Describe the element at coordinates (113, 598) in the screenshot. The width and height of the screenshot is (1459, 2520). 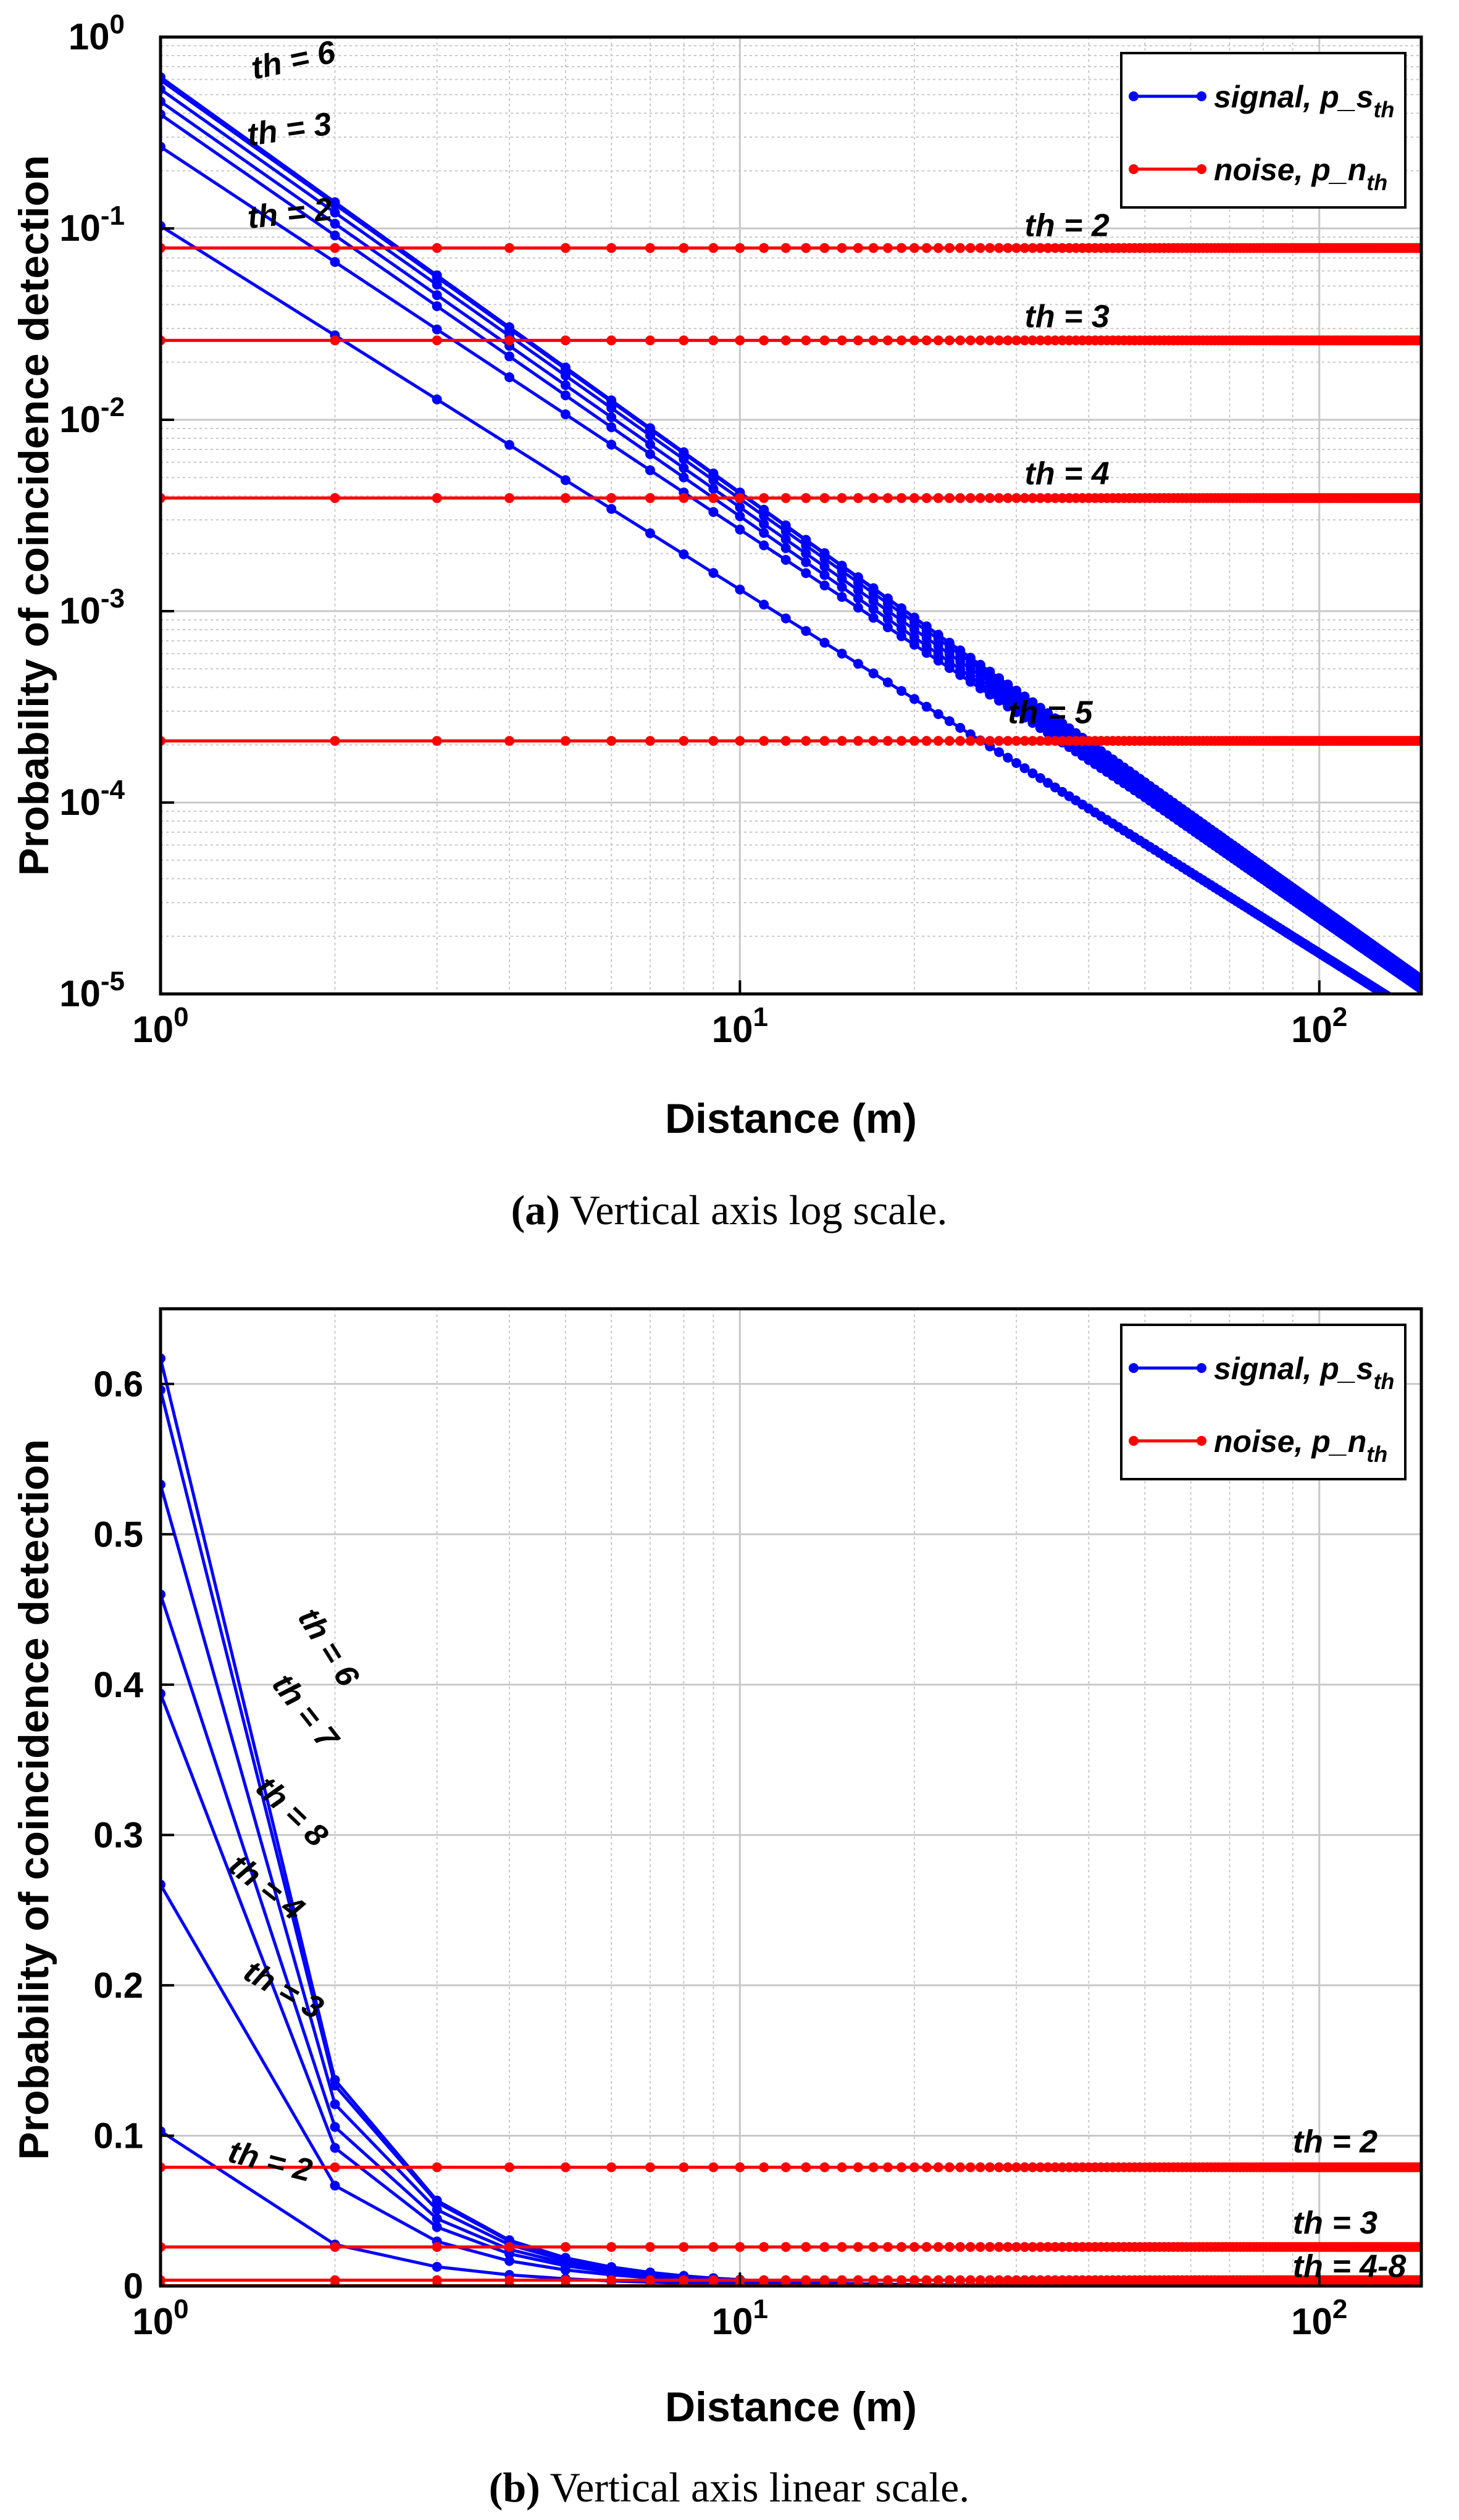
I see `y-tick-exp: -3` at that location.